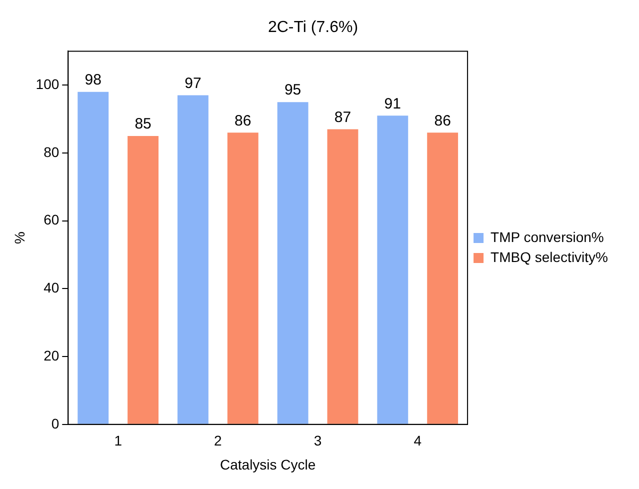 The height and width of the screenshot is (489, 639). I want to click on x-tick-label: 2, so click(218, 440).